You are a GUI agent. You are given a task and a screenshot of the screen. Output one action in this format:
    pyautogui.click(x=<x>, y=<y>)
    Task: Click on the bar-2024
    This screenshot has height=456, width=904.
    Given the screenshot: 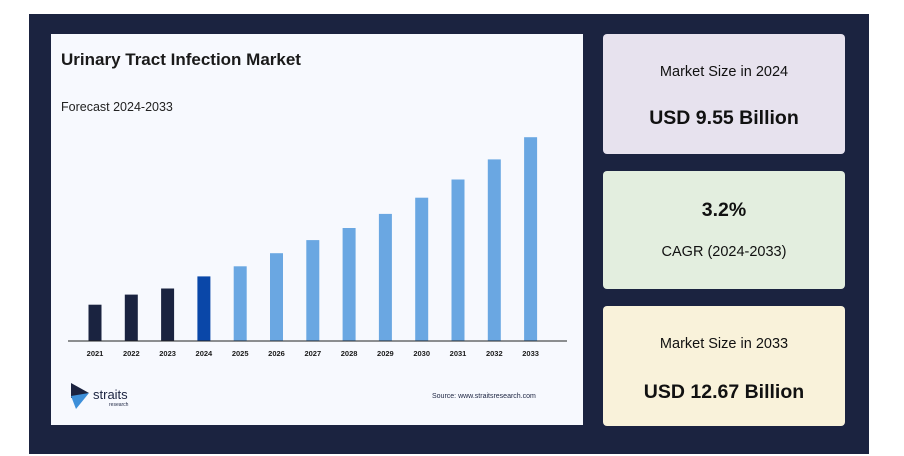 What is the action you would take?
    pyautogui.click(x=204, y=308)
    